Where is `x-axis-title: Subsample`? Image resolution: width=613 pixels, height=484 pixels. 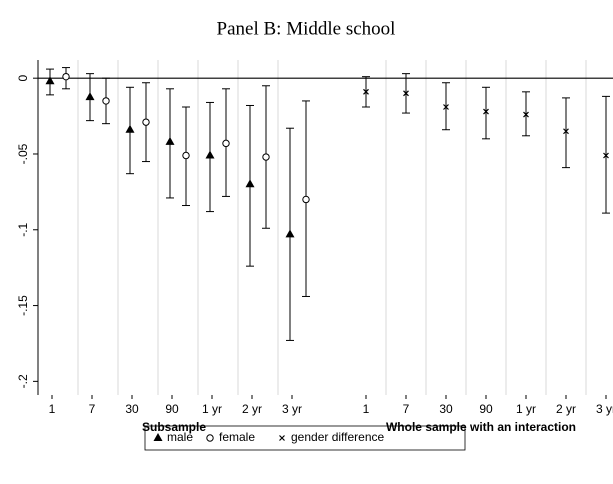
x-axis-title: Subsample is located at coordinates (174, 427).